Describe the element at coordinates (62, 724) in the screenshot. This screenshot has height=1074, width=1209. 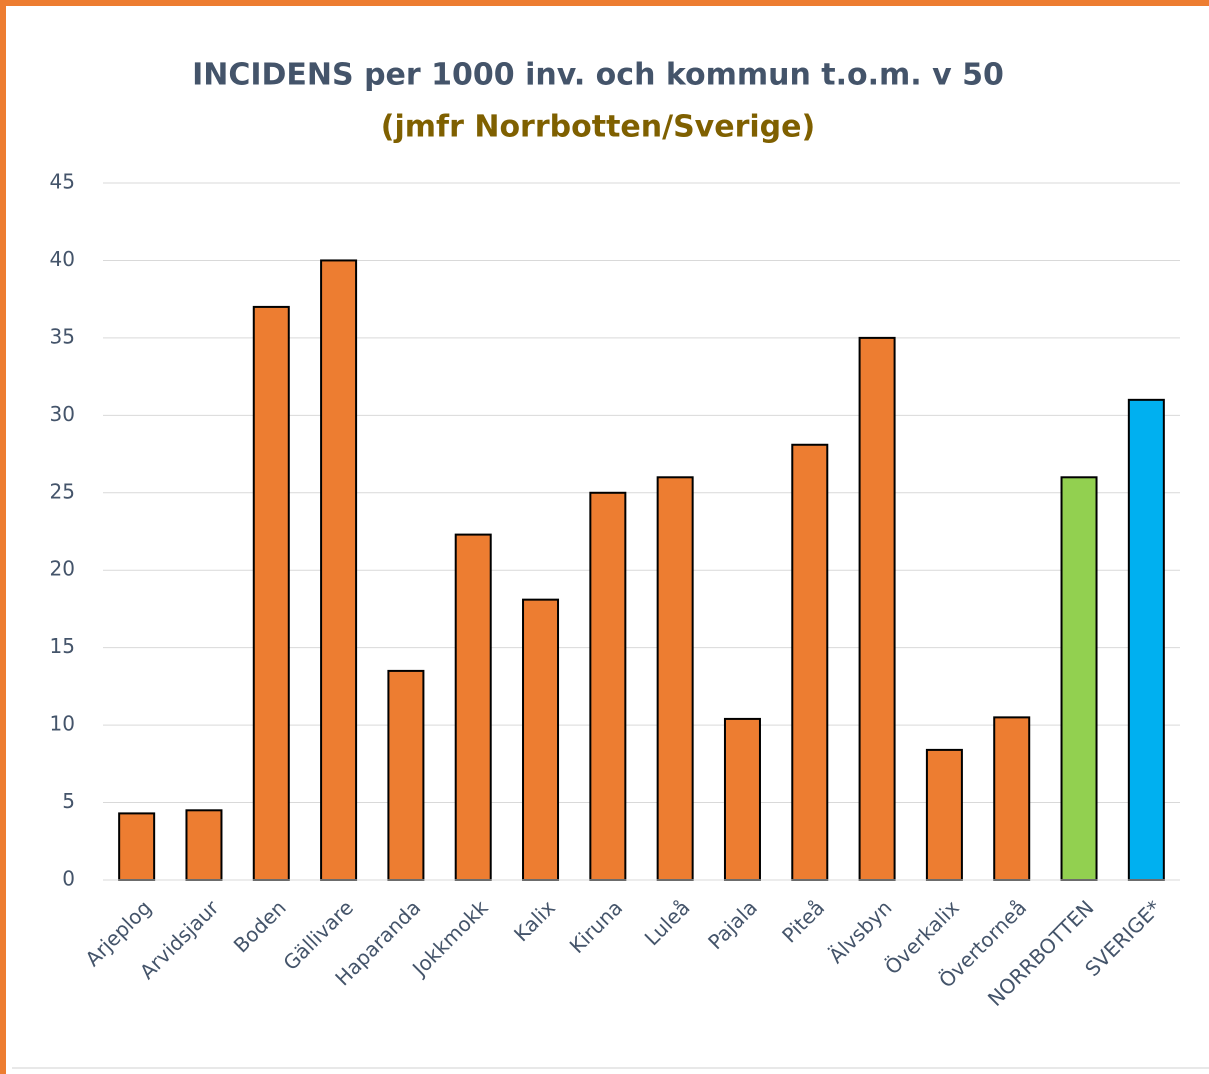
I see `y-tick-label: 10` at that location.